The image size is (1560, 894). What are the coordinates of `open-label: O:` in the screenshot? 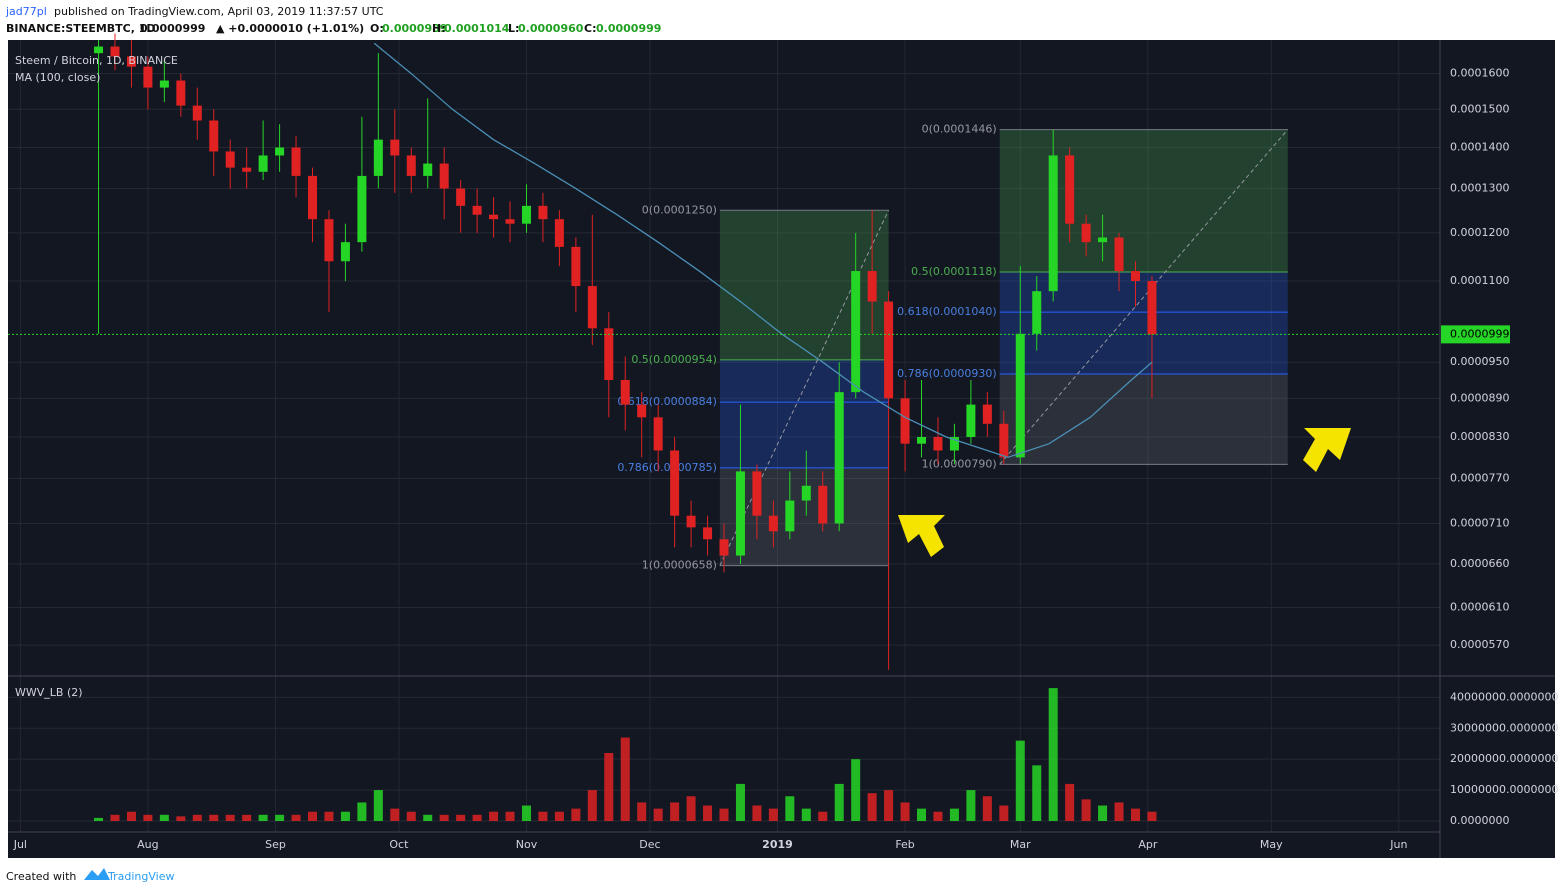 It's located at (377, 28).